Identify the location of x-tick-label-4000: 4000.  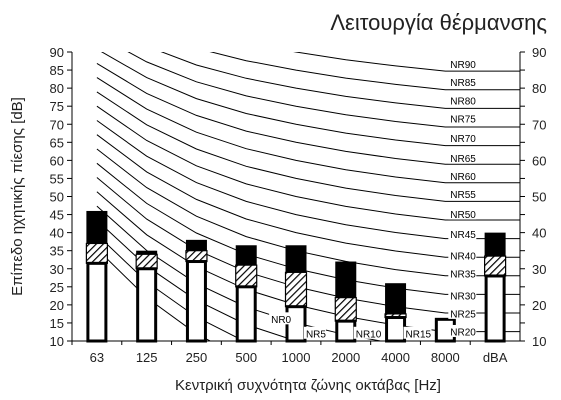
(395, 357).